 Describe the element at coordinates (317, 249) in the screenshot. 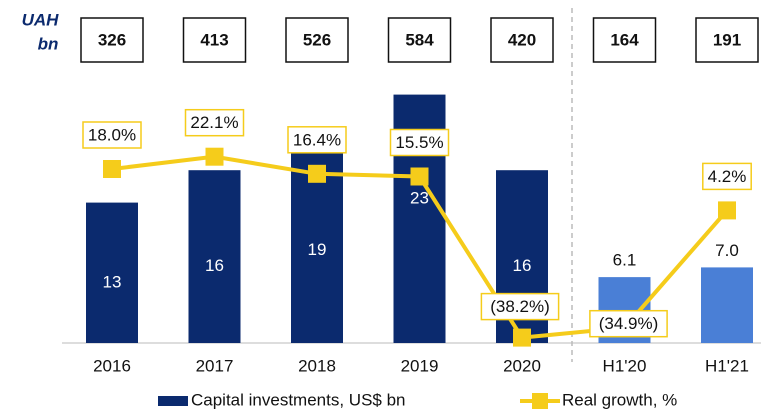

I see `bar-value-label: 19` at that location.